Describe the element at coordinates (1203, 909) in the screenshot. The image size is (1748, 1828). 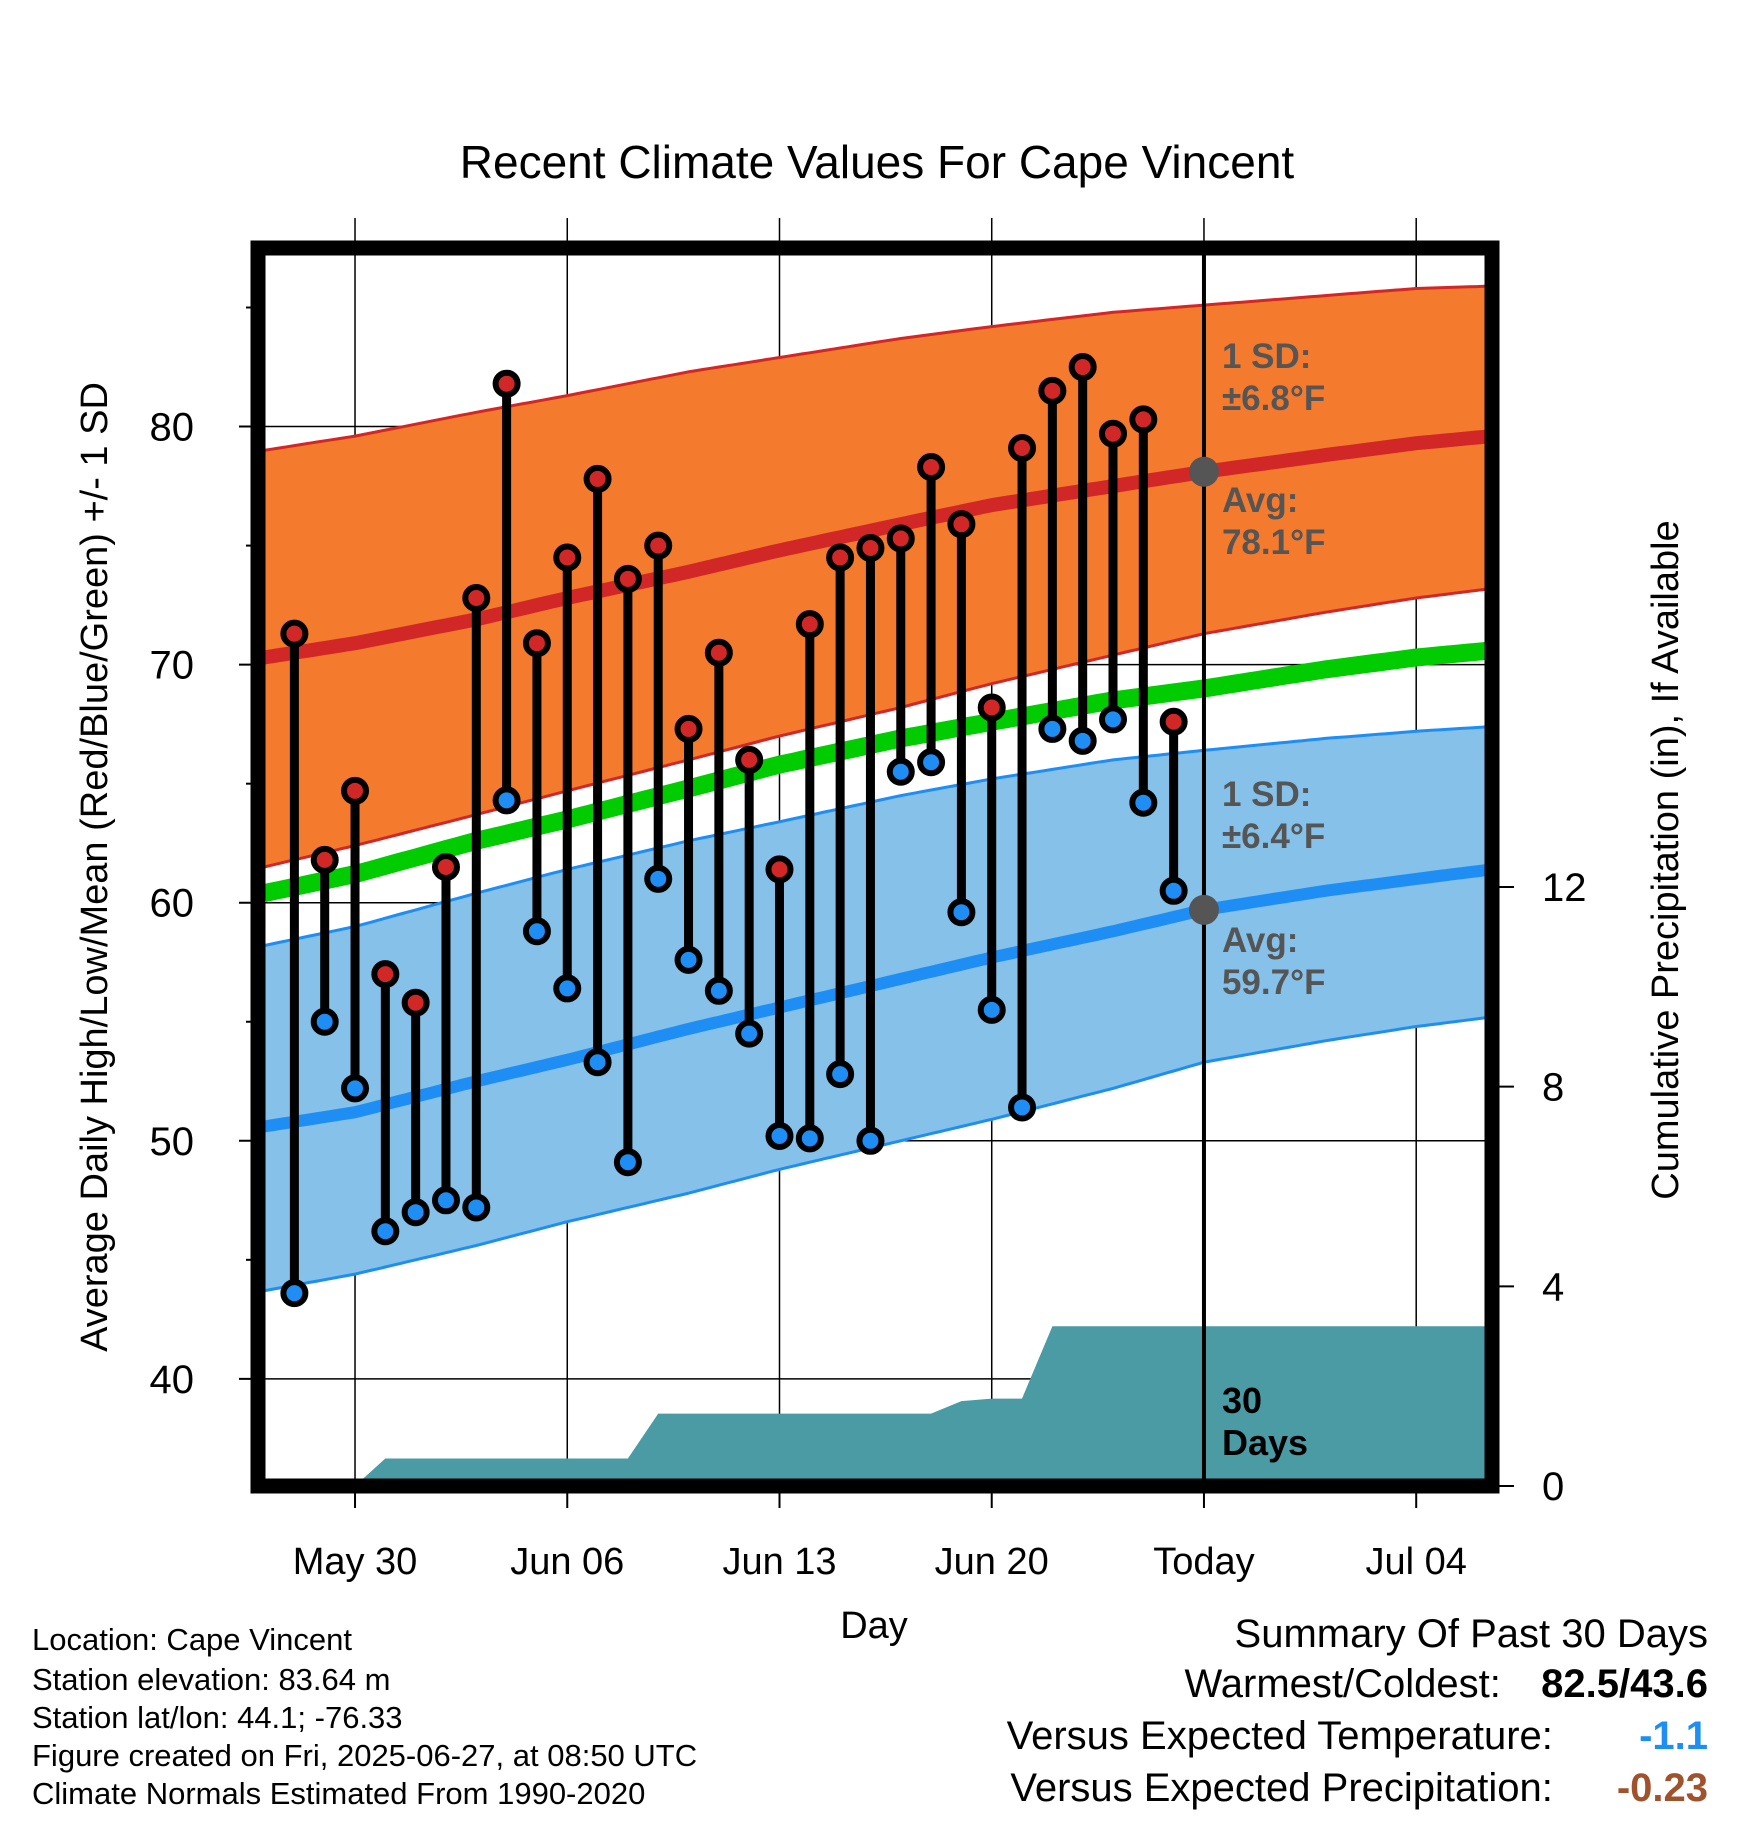
I see `today-low-avg-marker` at that location.